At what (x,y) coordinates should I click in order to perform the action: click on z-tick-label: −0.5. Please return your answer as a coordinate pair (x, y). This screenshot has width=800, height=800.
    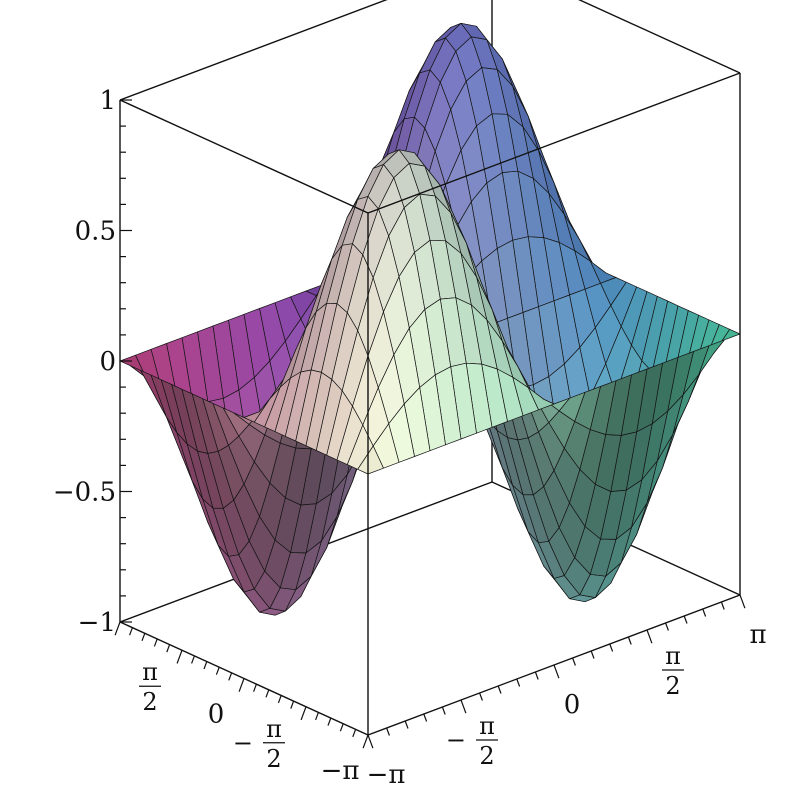
    Looking at the image, I should click on (84, 493).